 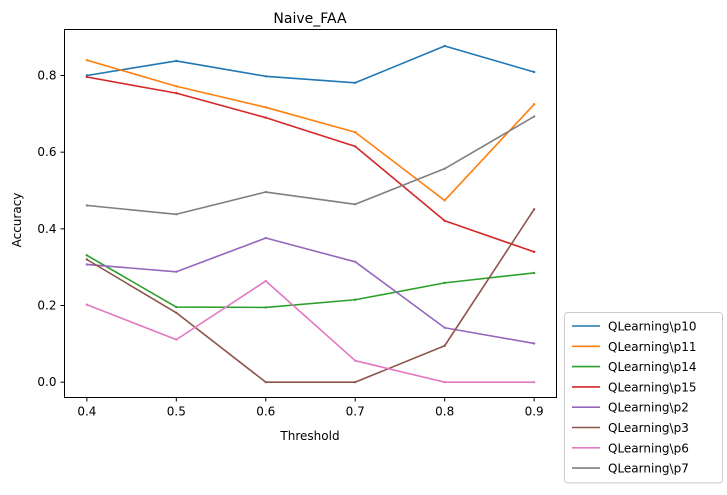 I want to click on legend-item: QLearning\p15, so click(x=634, y=387).